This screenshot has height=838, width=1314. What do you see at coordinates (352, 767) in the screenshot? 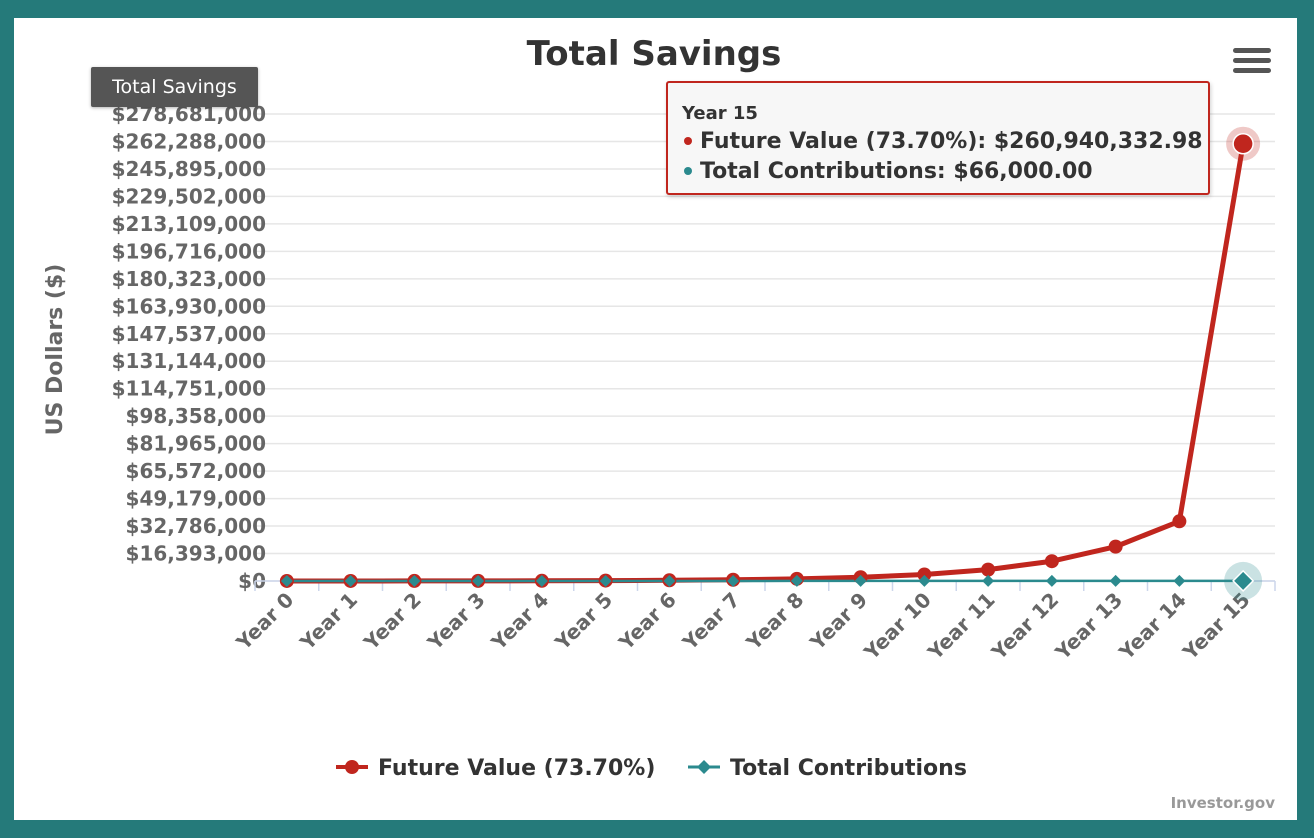
I see `legend-circle-icon` at bounding box center [352, 767].